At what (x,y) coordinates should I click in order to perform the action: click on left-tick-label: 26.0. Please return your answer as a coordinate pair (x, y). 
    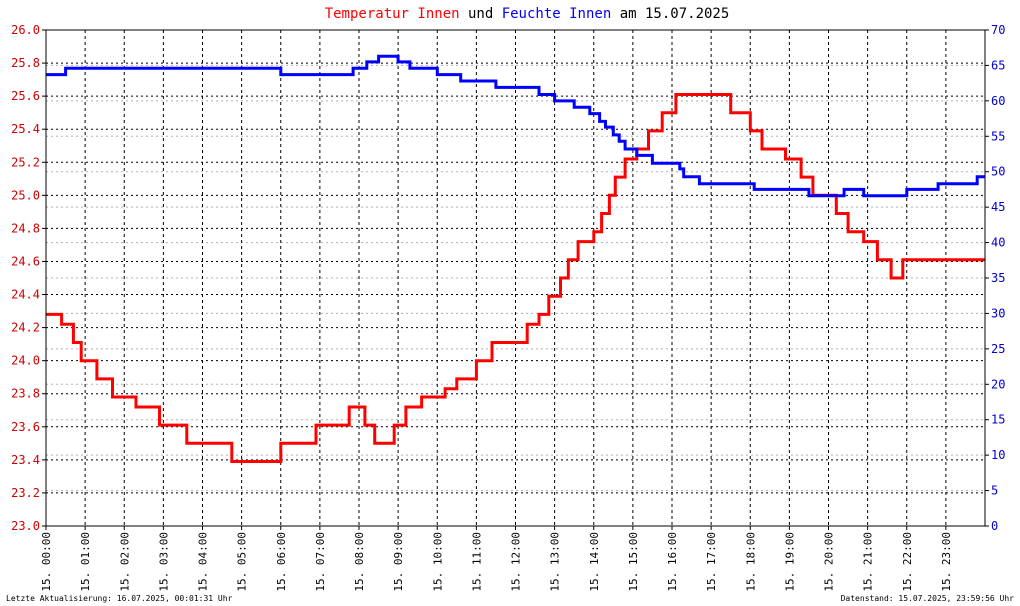
    Looking at the image, I should click on (25, 30).